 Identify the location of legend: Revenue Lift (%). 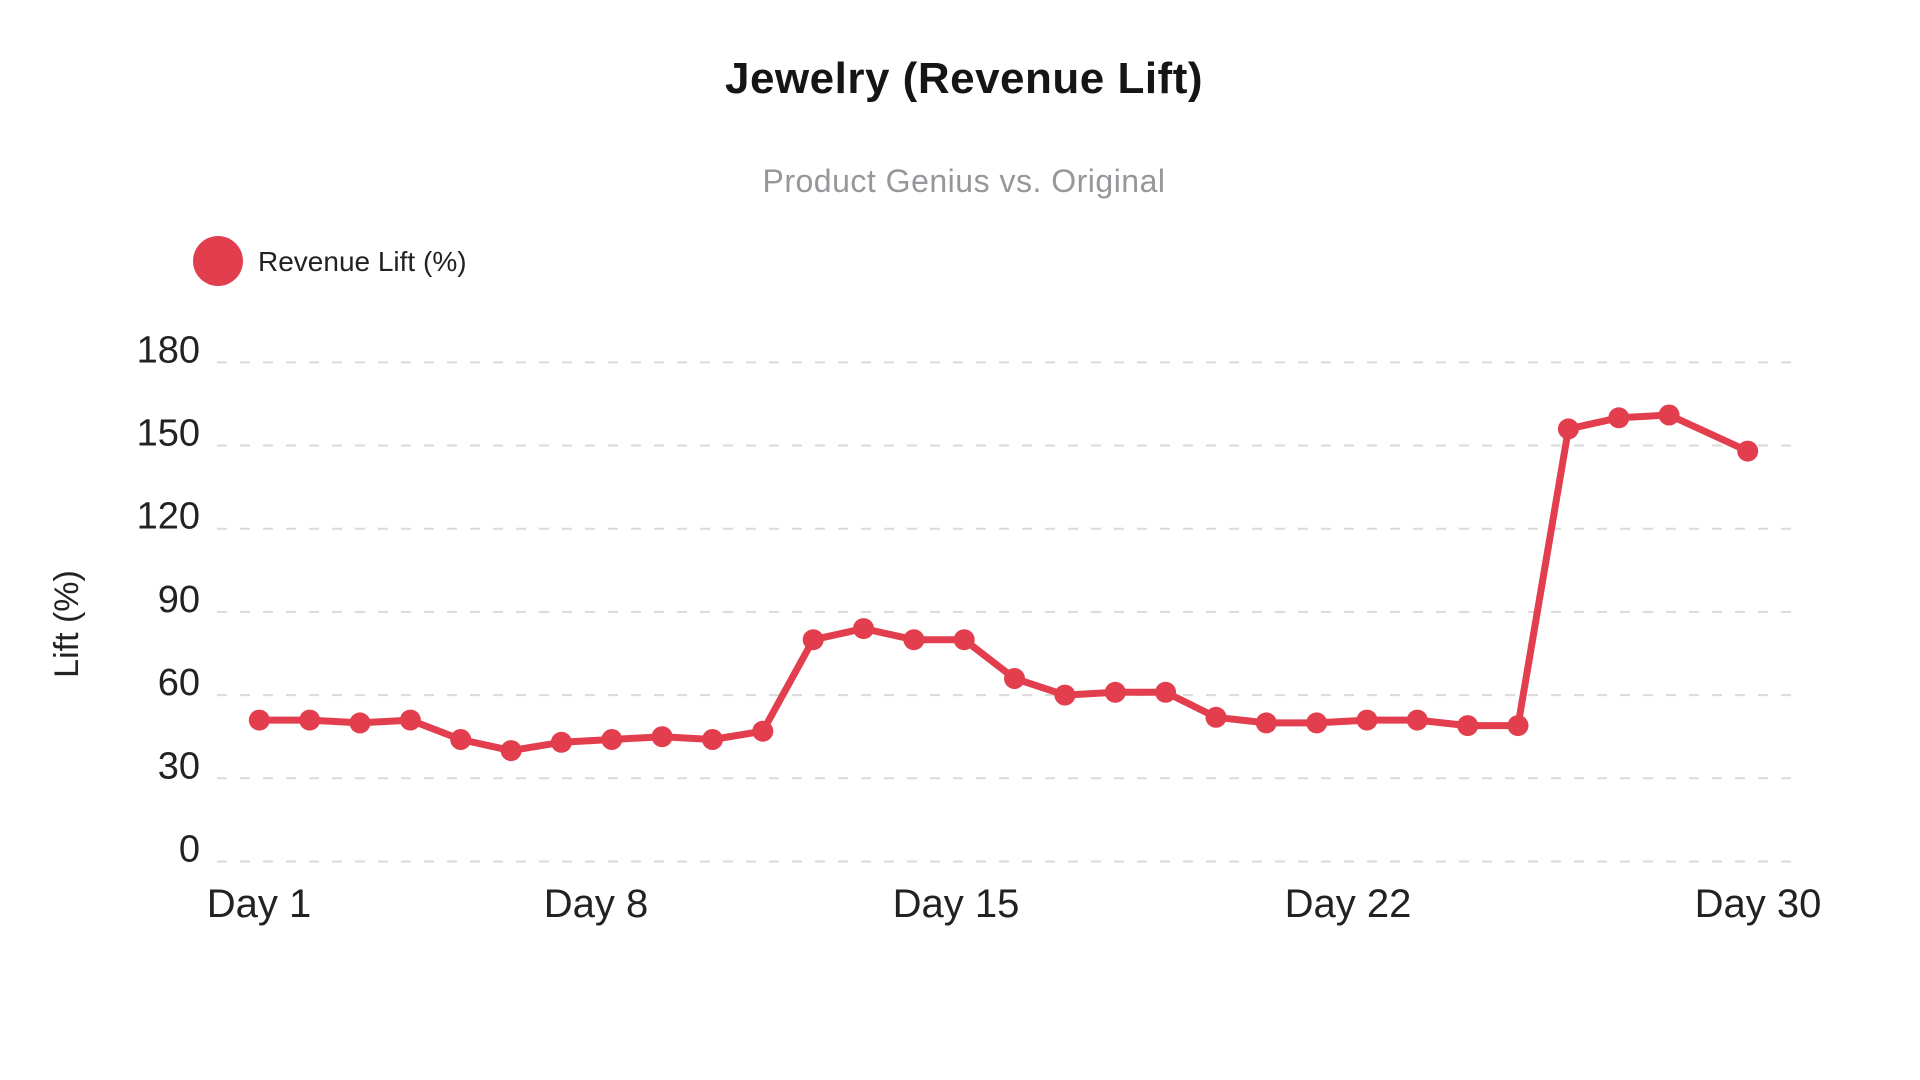
(330, 261).